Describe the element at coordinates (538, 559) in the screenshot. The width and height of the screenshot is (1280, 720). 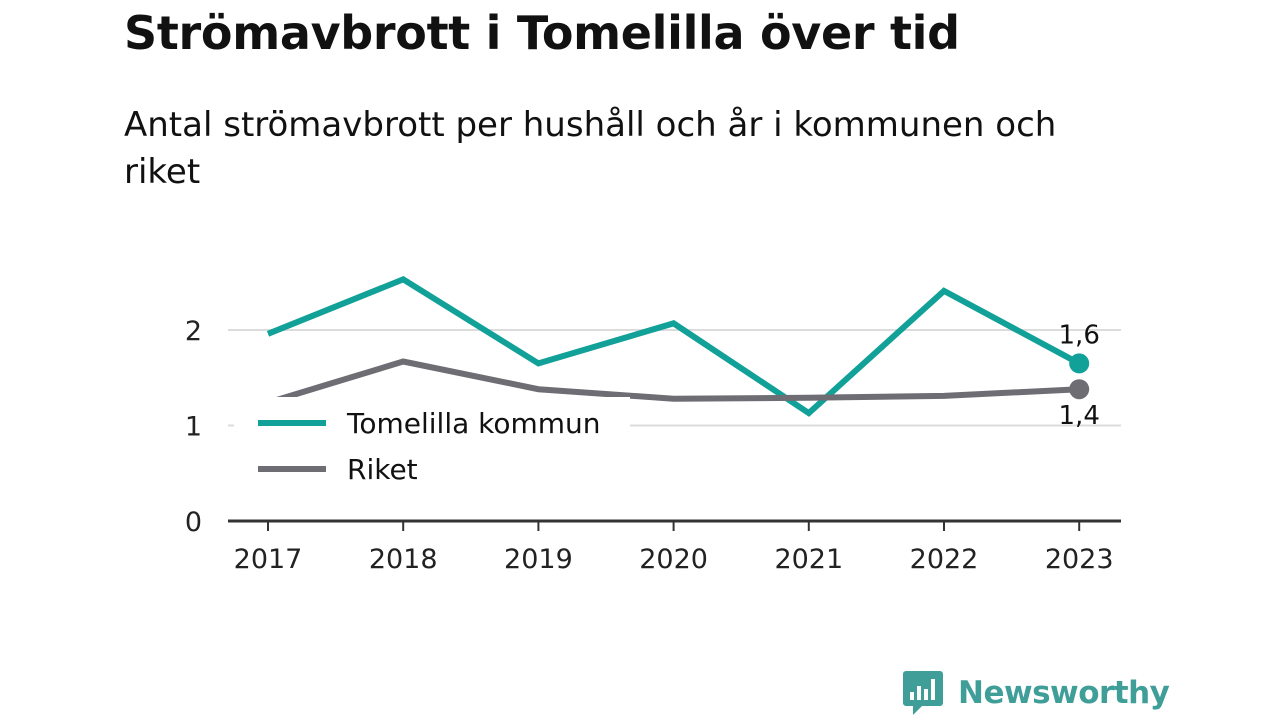
I see `x-tick-label: 2019` at that location.